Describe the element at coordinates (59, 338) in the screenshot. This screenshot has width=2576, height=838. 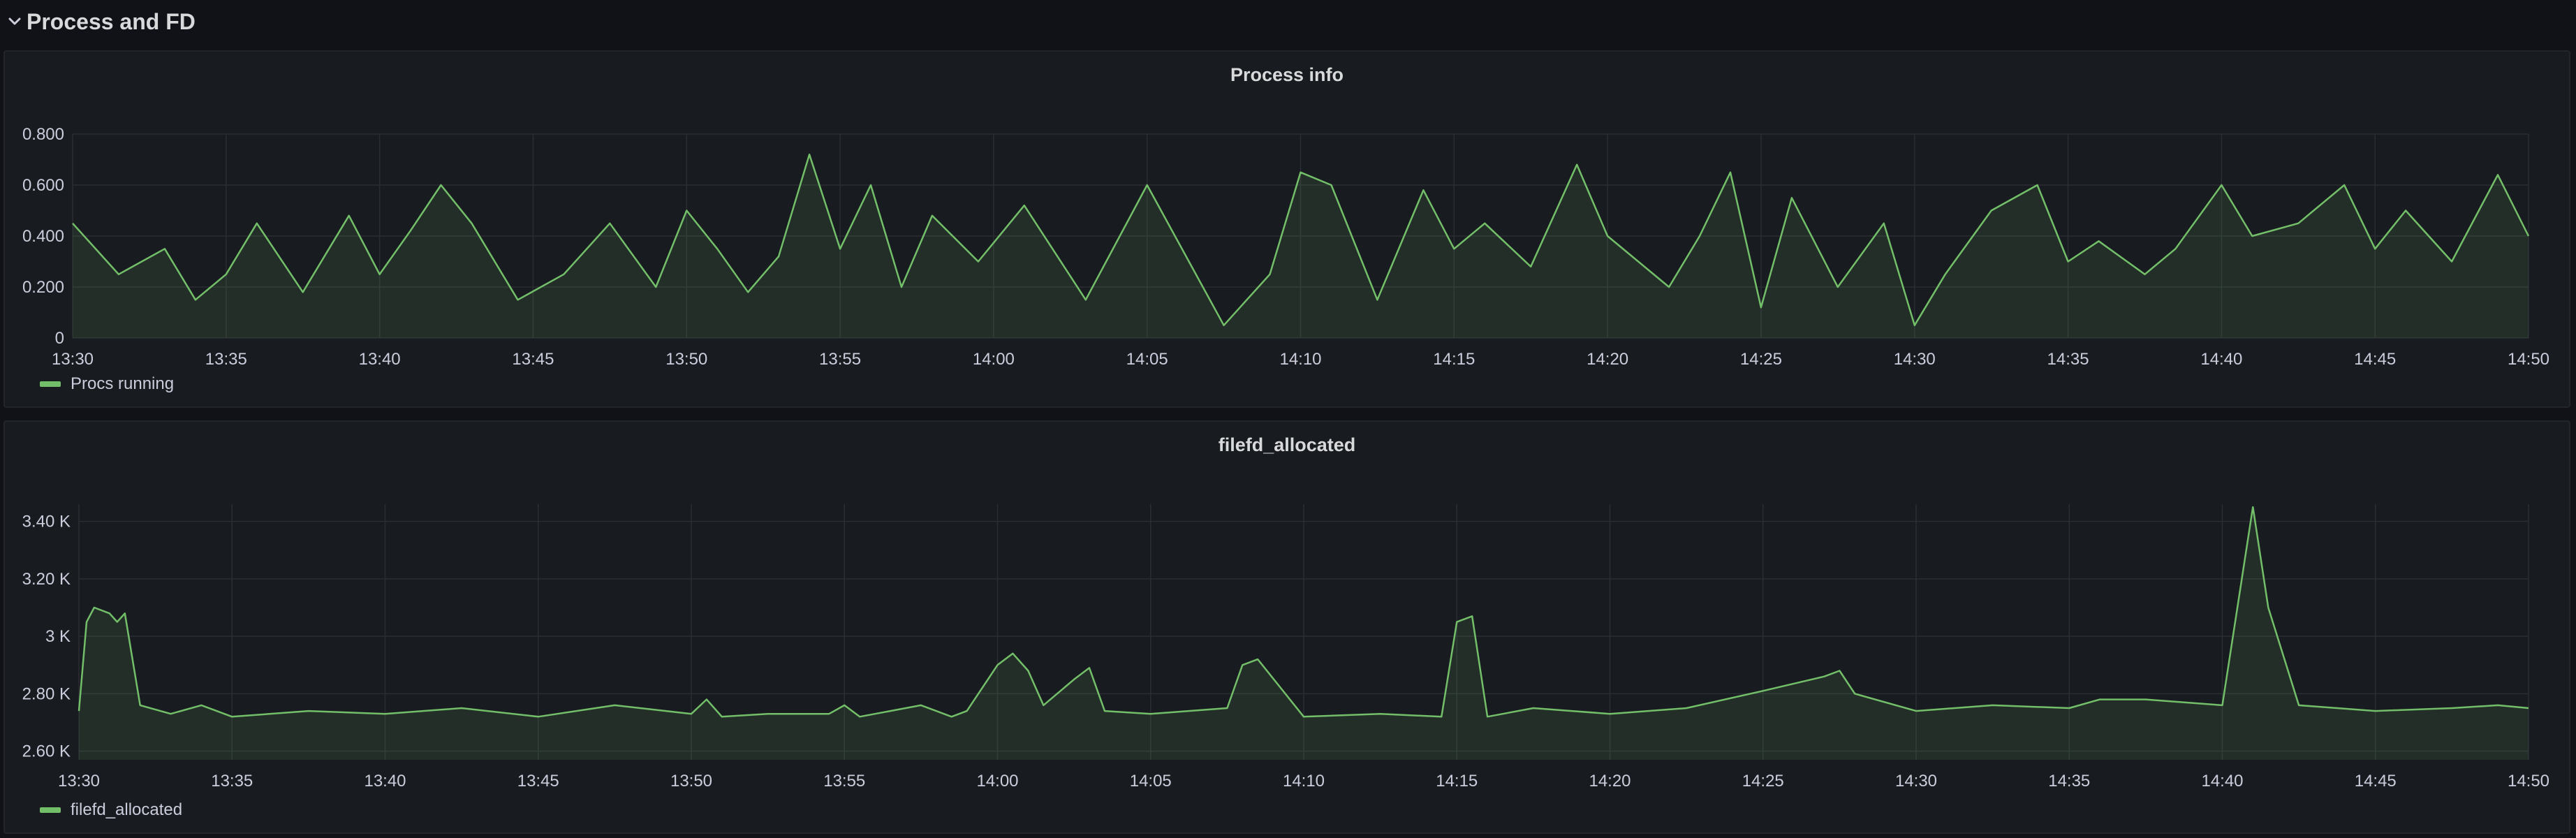
I see `y-tick-label: 0` at that location.